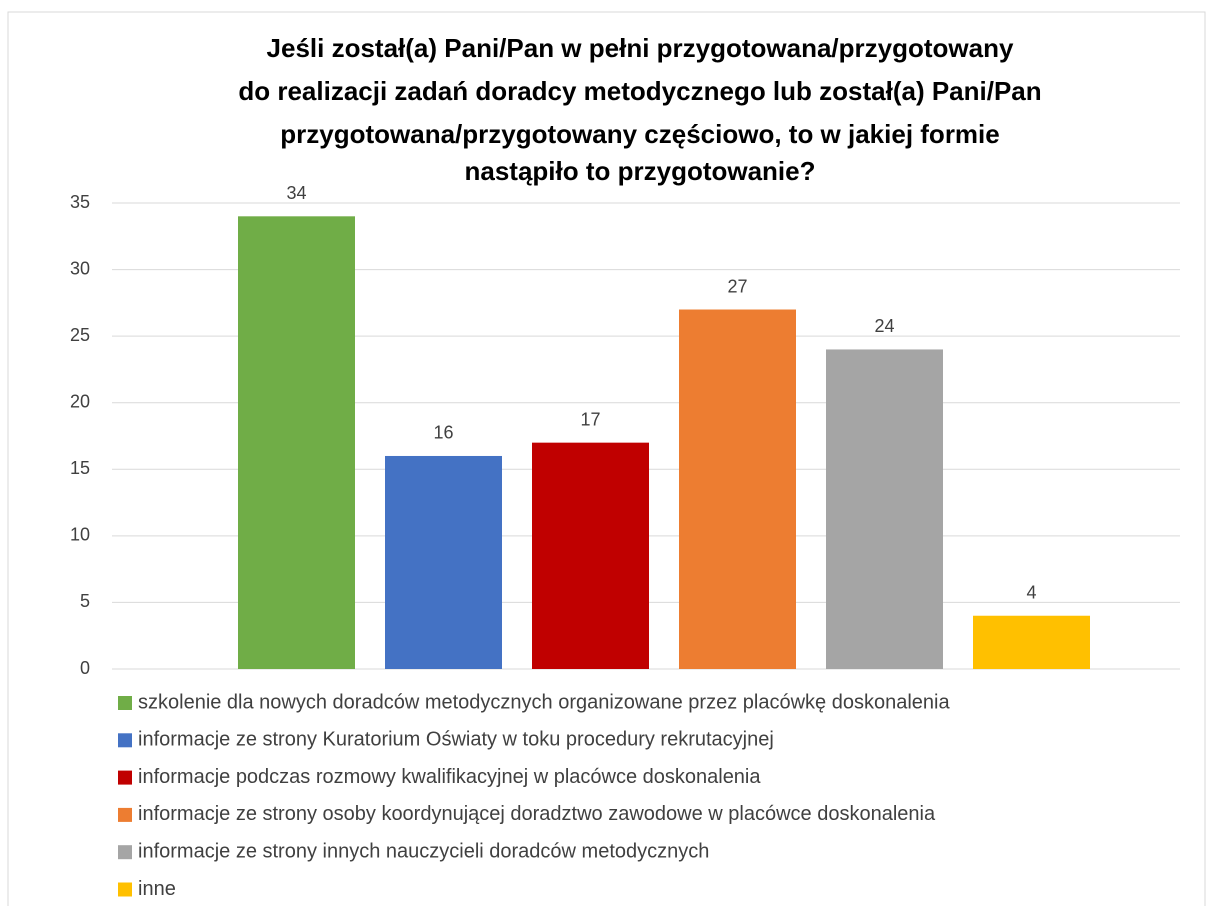 Image resolution: width=1206 pixels, height=906 pixels. Describe the element at coordinates (80, 202) in the screenshot. I see `y-tick-label: 35` at that location.